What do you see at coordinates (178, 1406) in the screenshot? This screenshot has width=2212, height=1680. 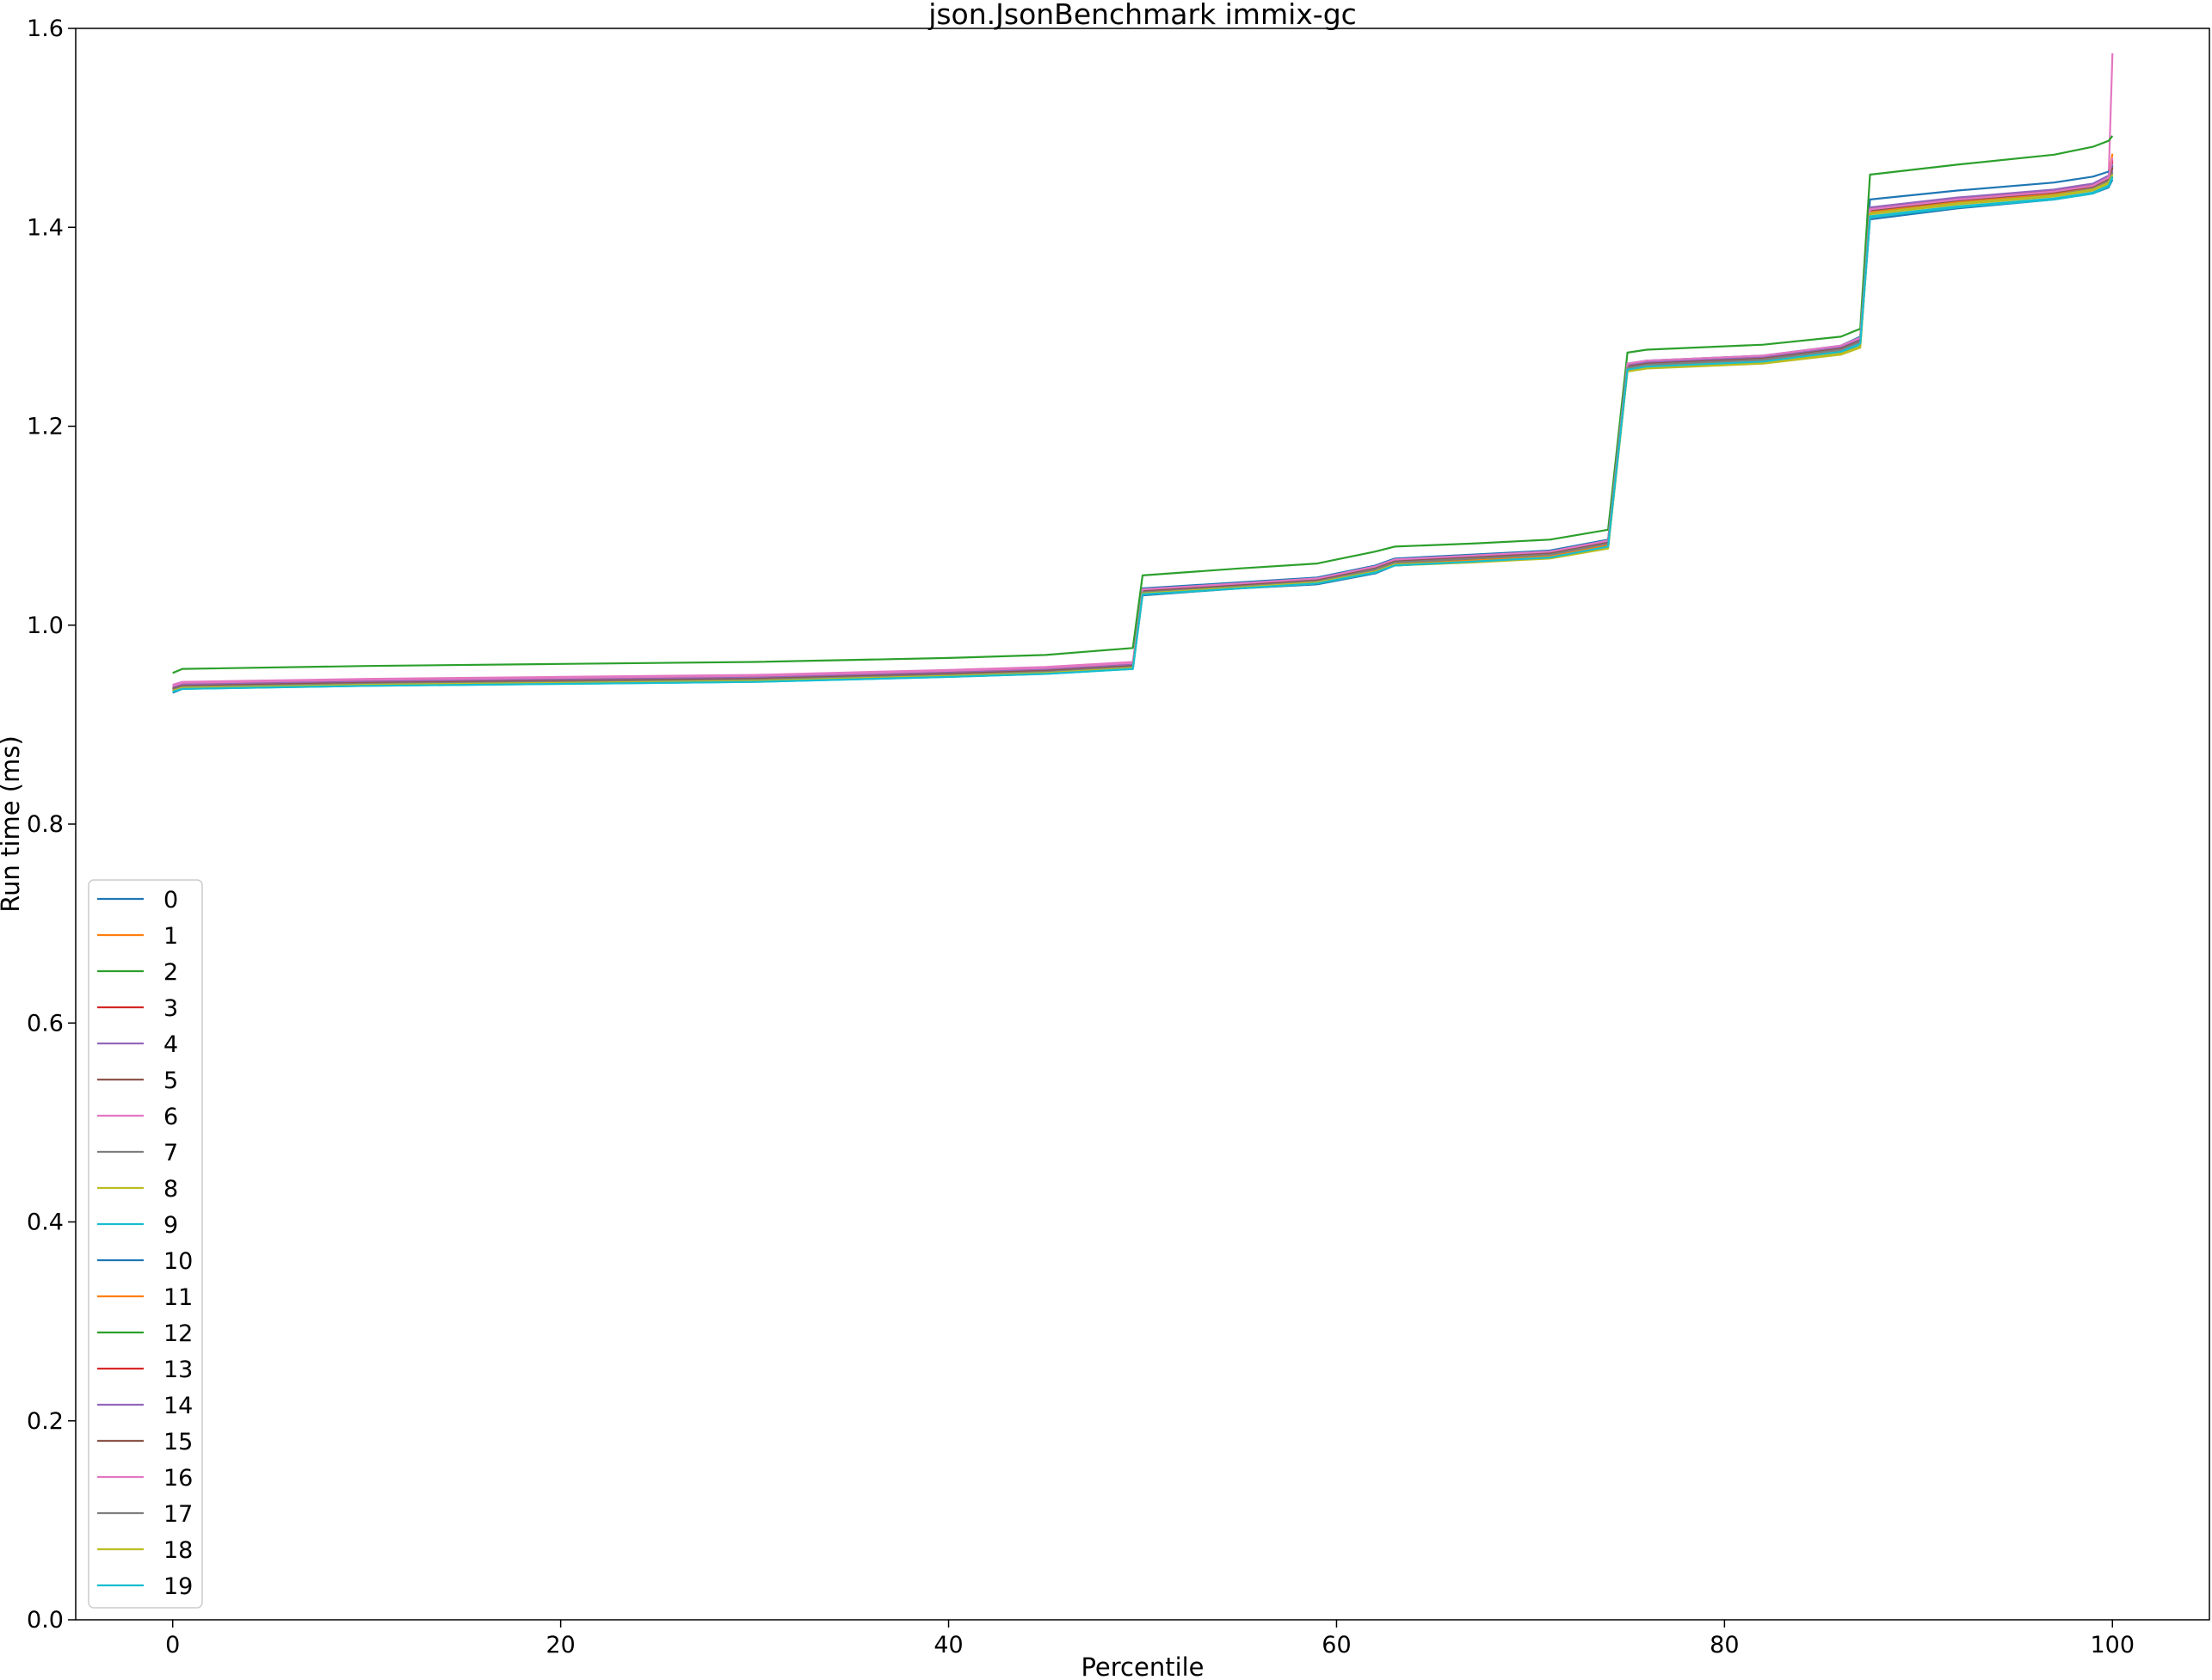 I see `legend-label-14: 14` at bounding box center [178, 1406].